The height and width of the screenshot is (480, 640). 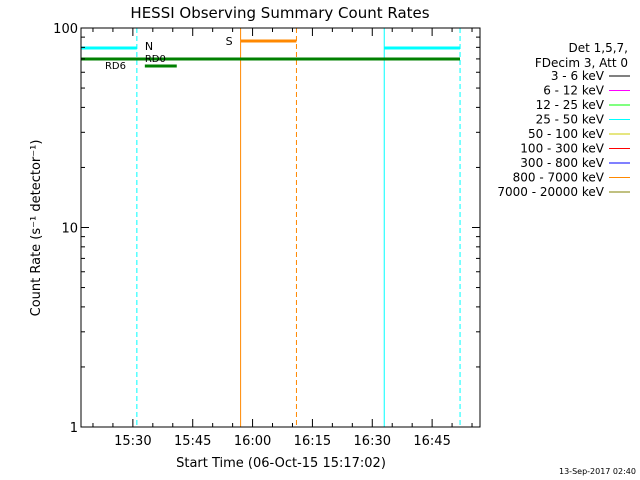 I want to click on legend-label-8: 7000 - 20000 keV, so click(x=550, y=192).